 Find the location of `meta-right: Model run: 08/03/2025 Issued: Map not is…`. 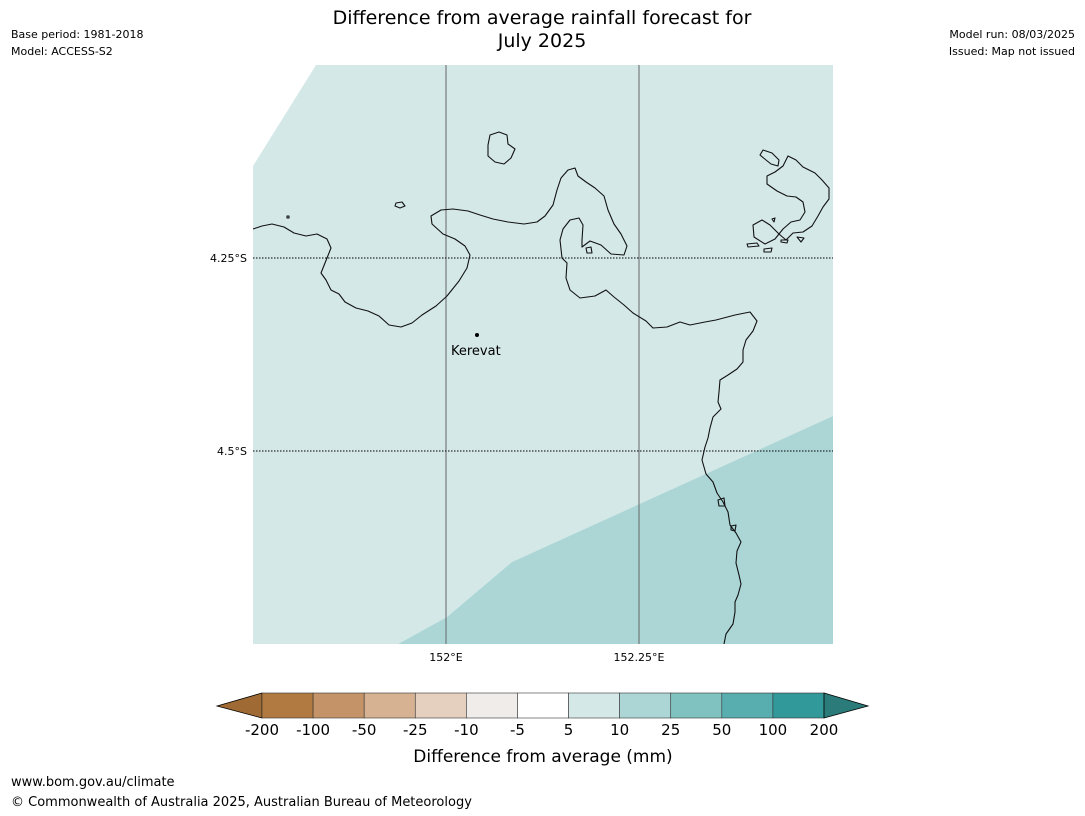

meta-right: Model run: 08/03/2025 Issued: Map not is… is located at coordinates (1012, 43).